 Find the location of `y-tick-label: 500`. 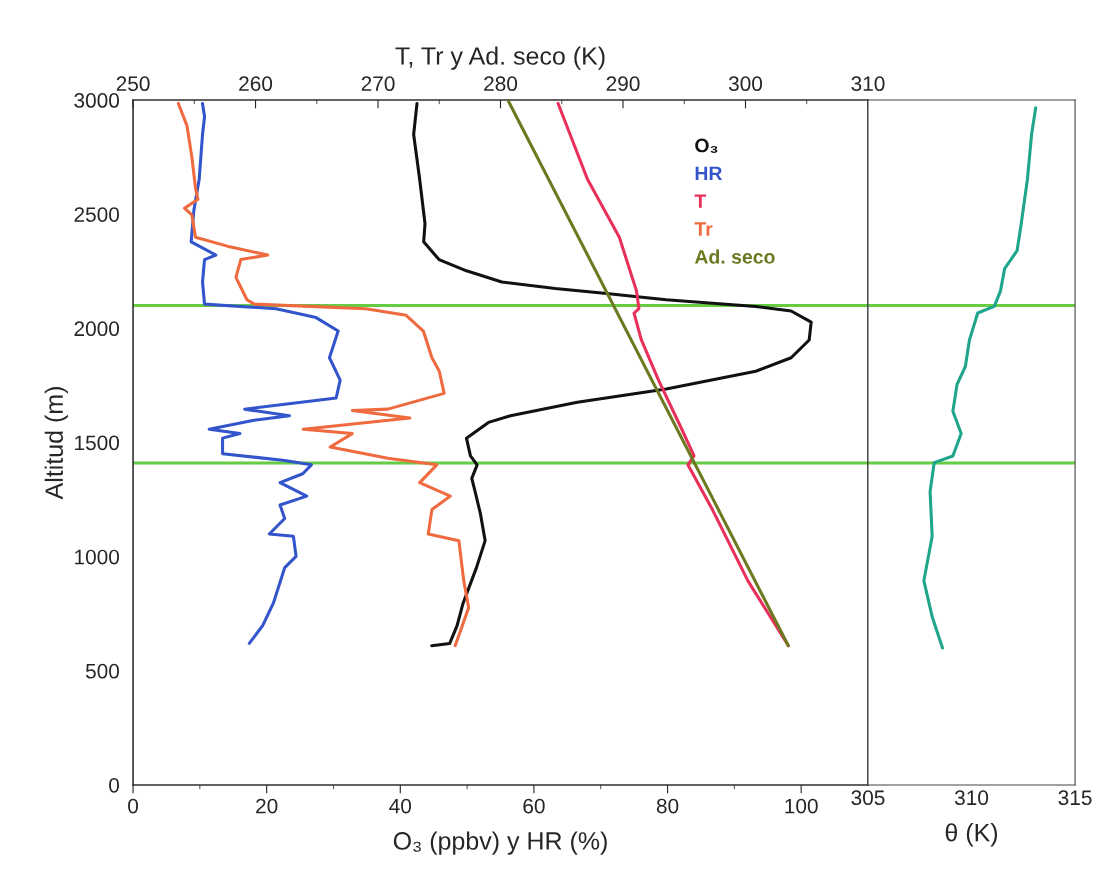

y-tick-label: 500 is located at coordinates (102, 671).